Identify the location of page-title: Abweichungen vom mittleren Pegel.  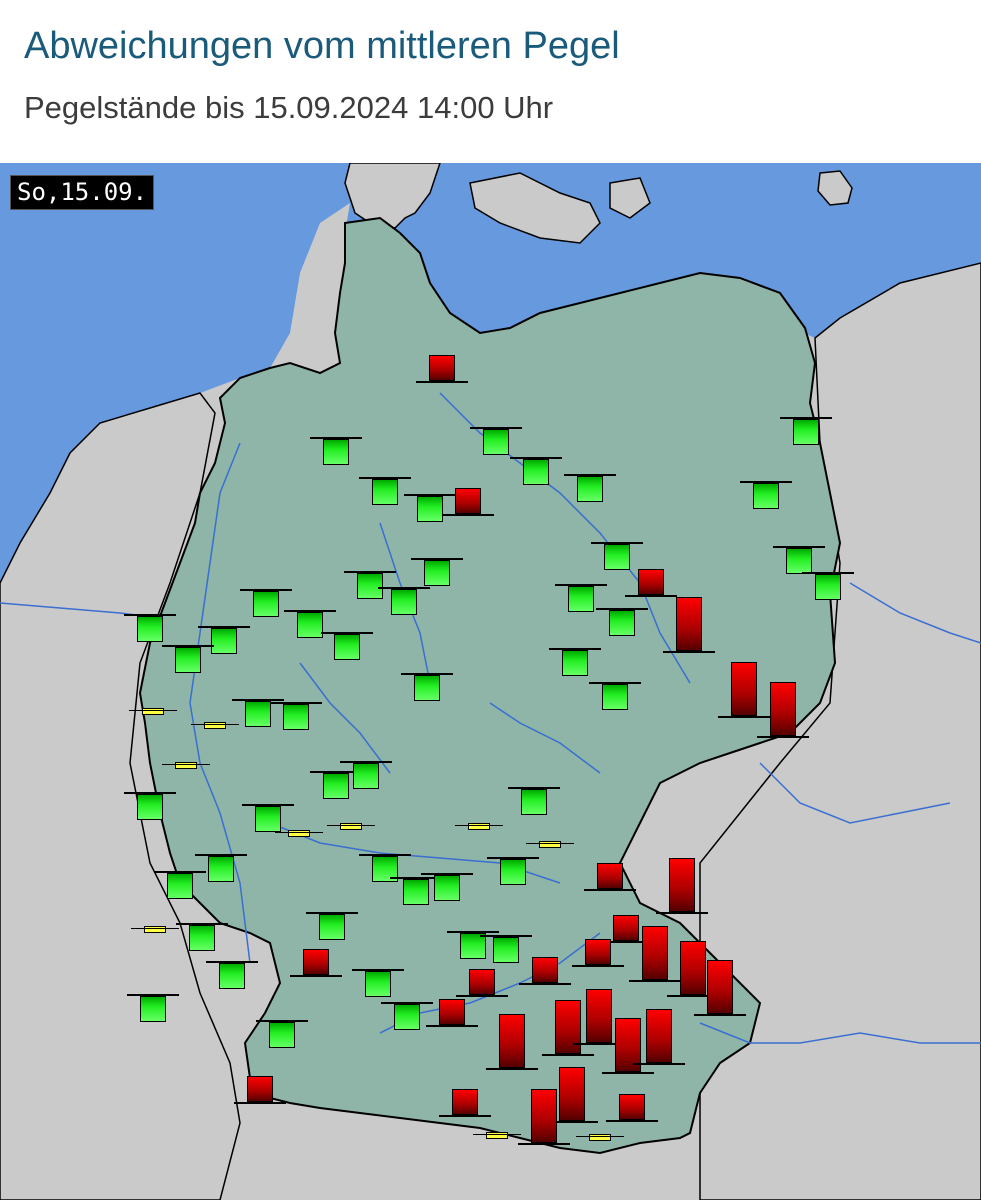
(322, 46).